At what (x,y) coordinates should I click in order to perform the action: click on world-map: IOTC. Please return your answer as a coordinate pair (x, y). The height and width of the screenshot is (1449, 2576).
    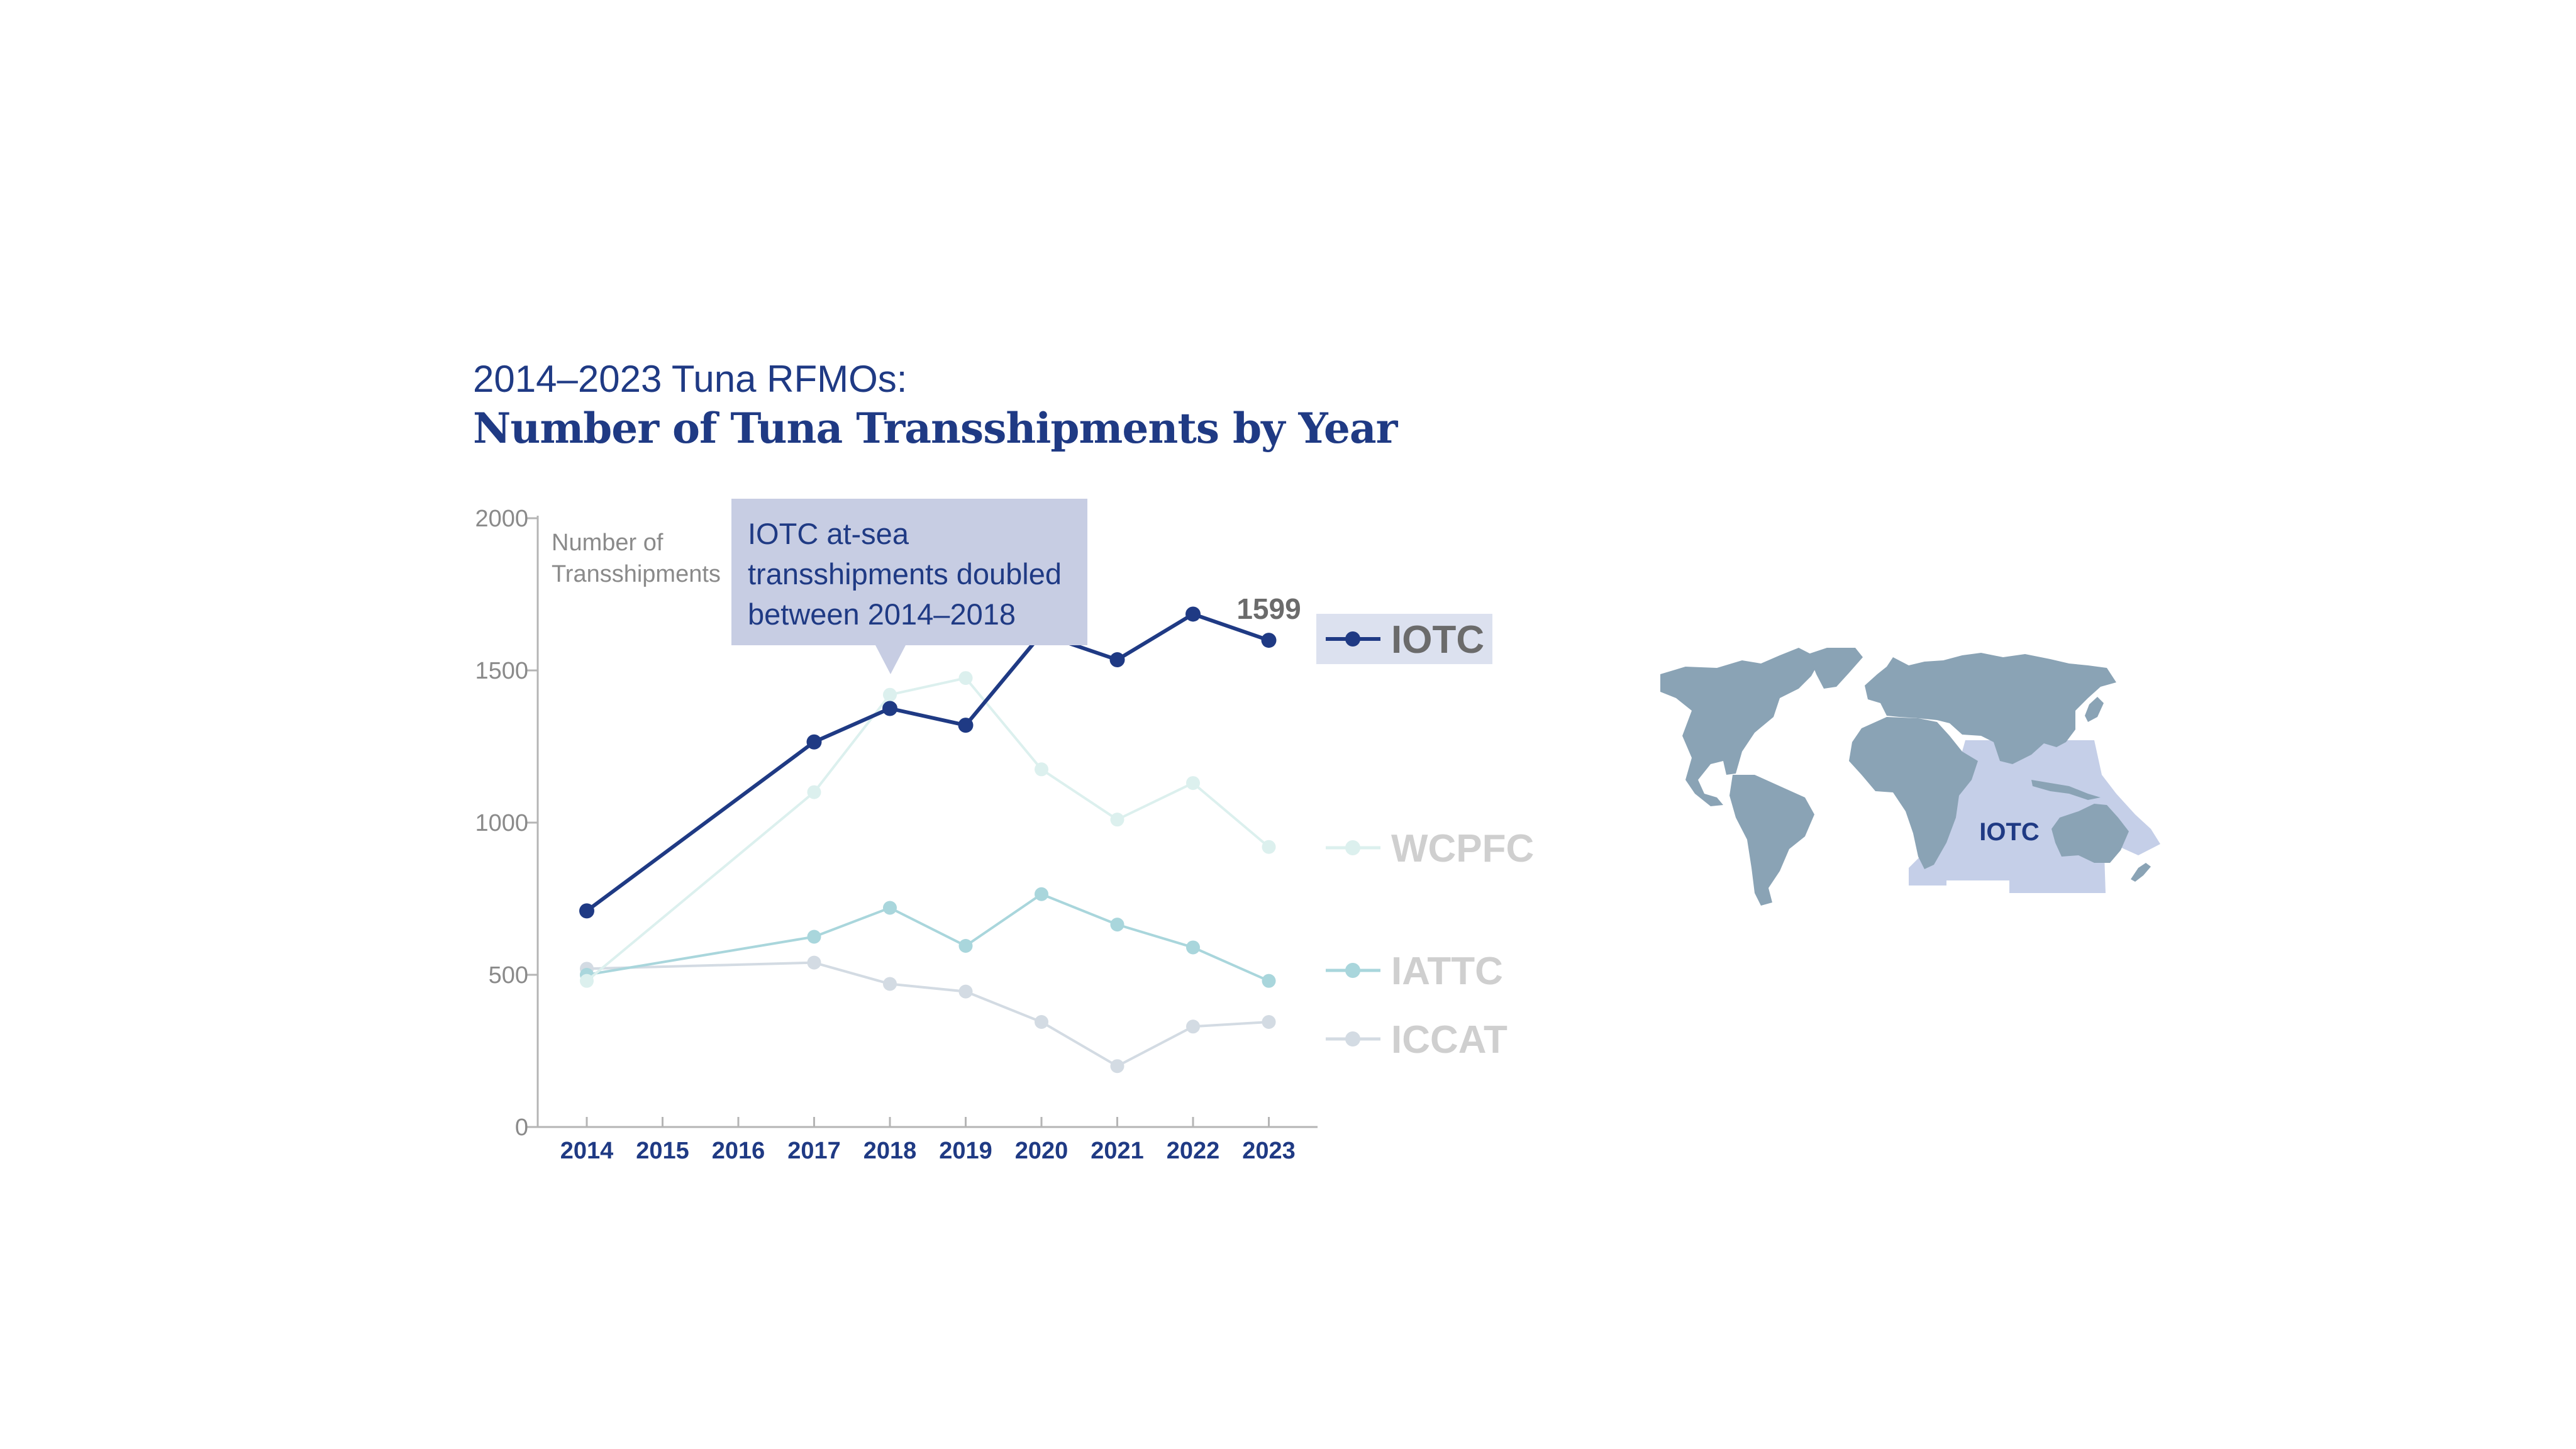
    Looking at the image, I should click on (1910, 777).